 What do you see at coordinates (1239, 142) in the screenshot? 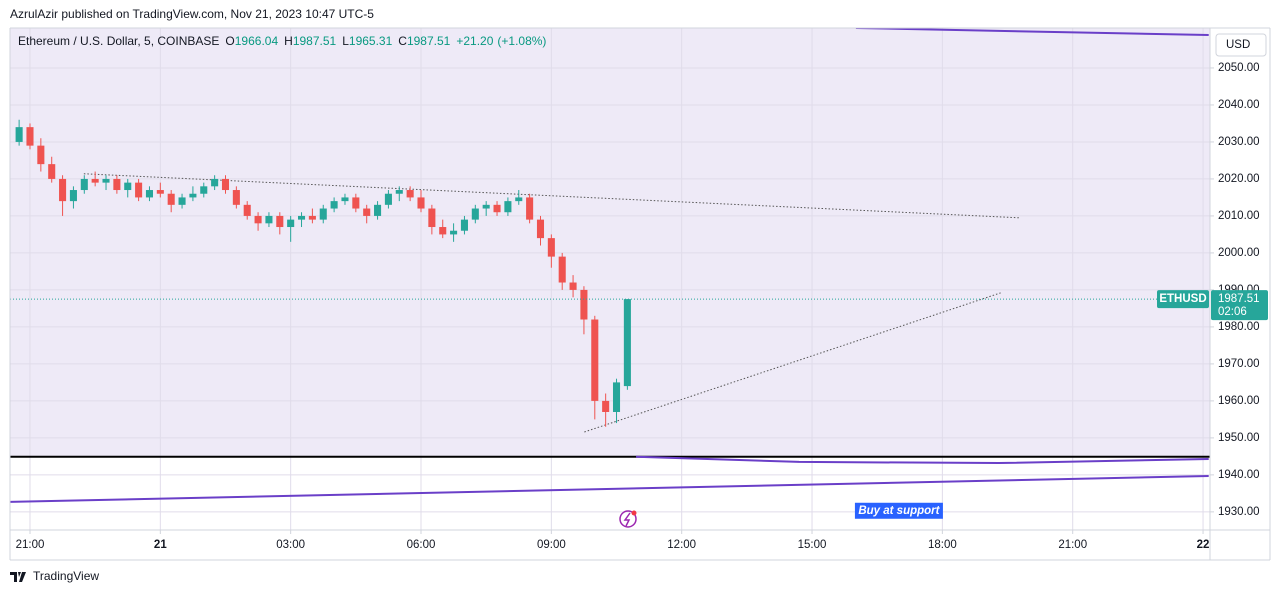
I see `y-tick-label: 2030.00` at bounding box center [1239, 142].